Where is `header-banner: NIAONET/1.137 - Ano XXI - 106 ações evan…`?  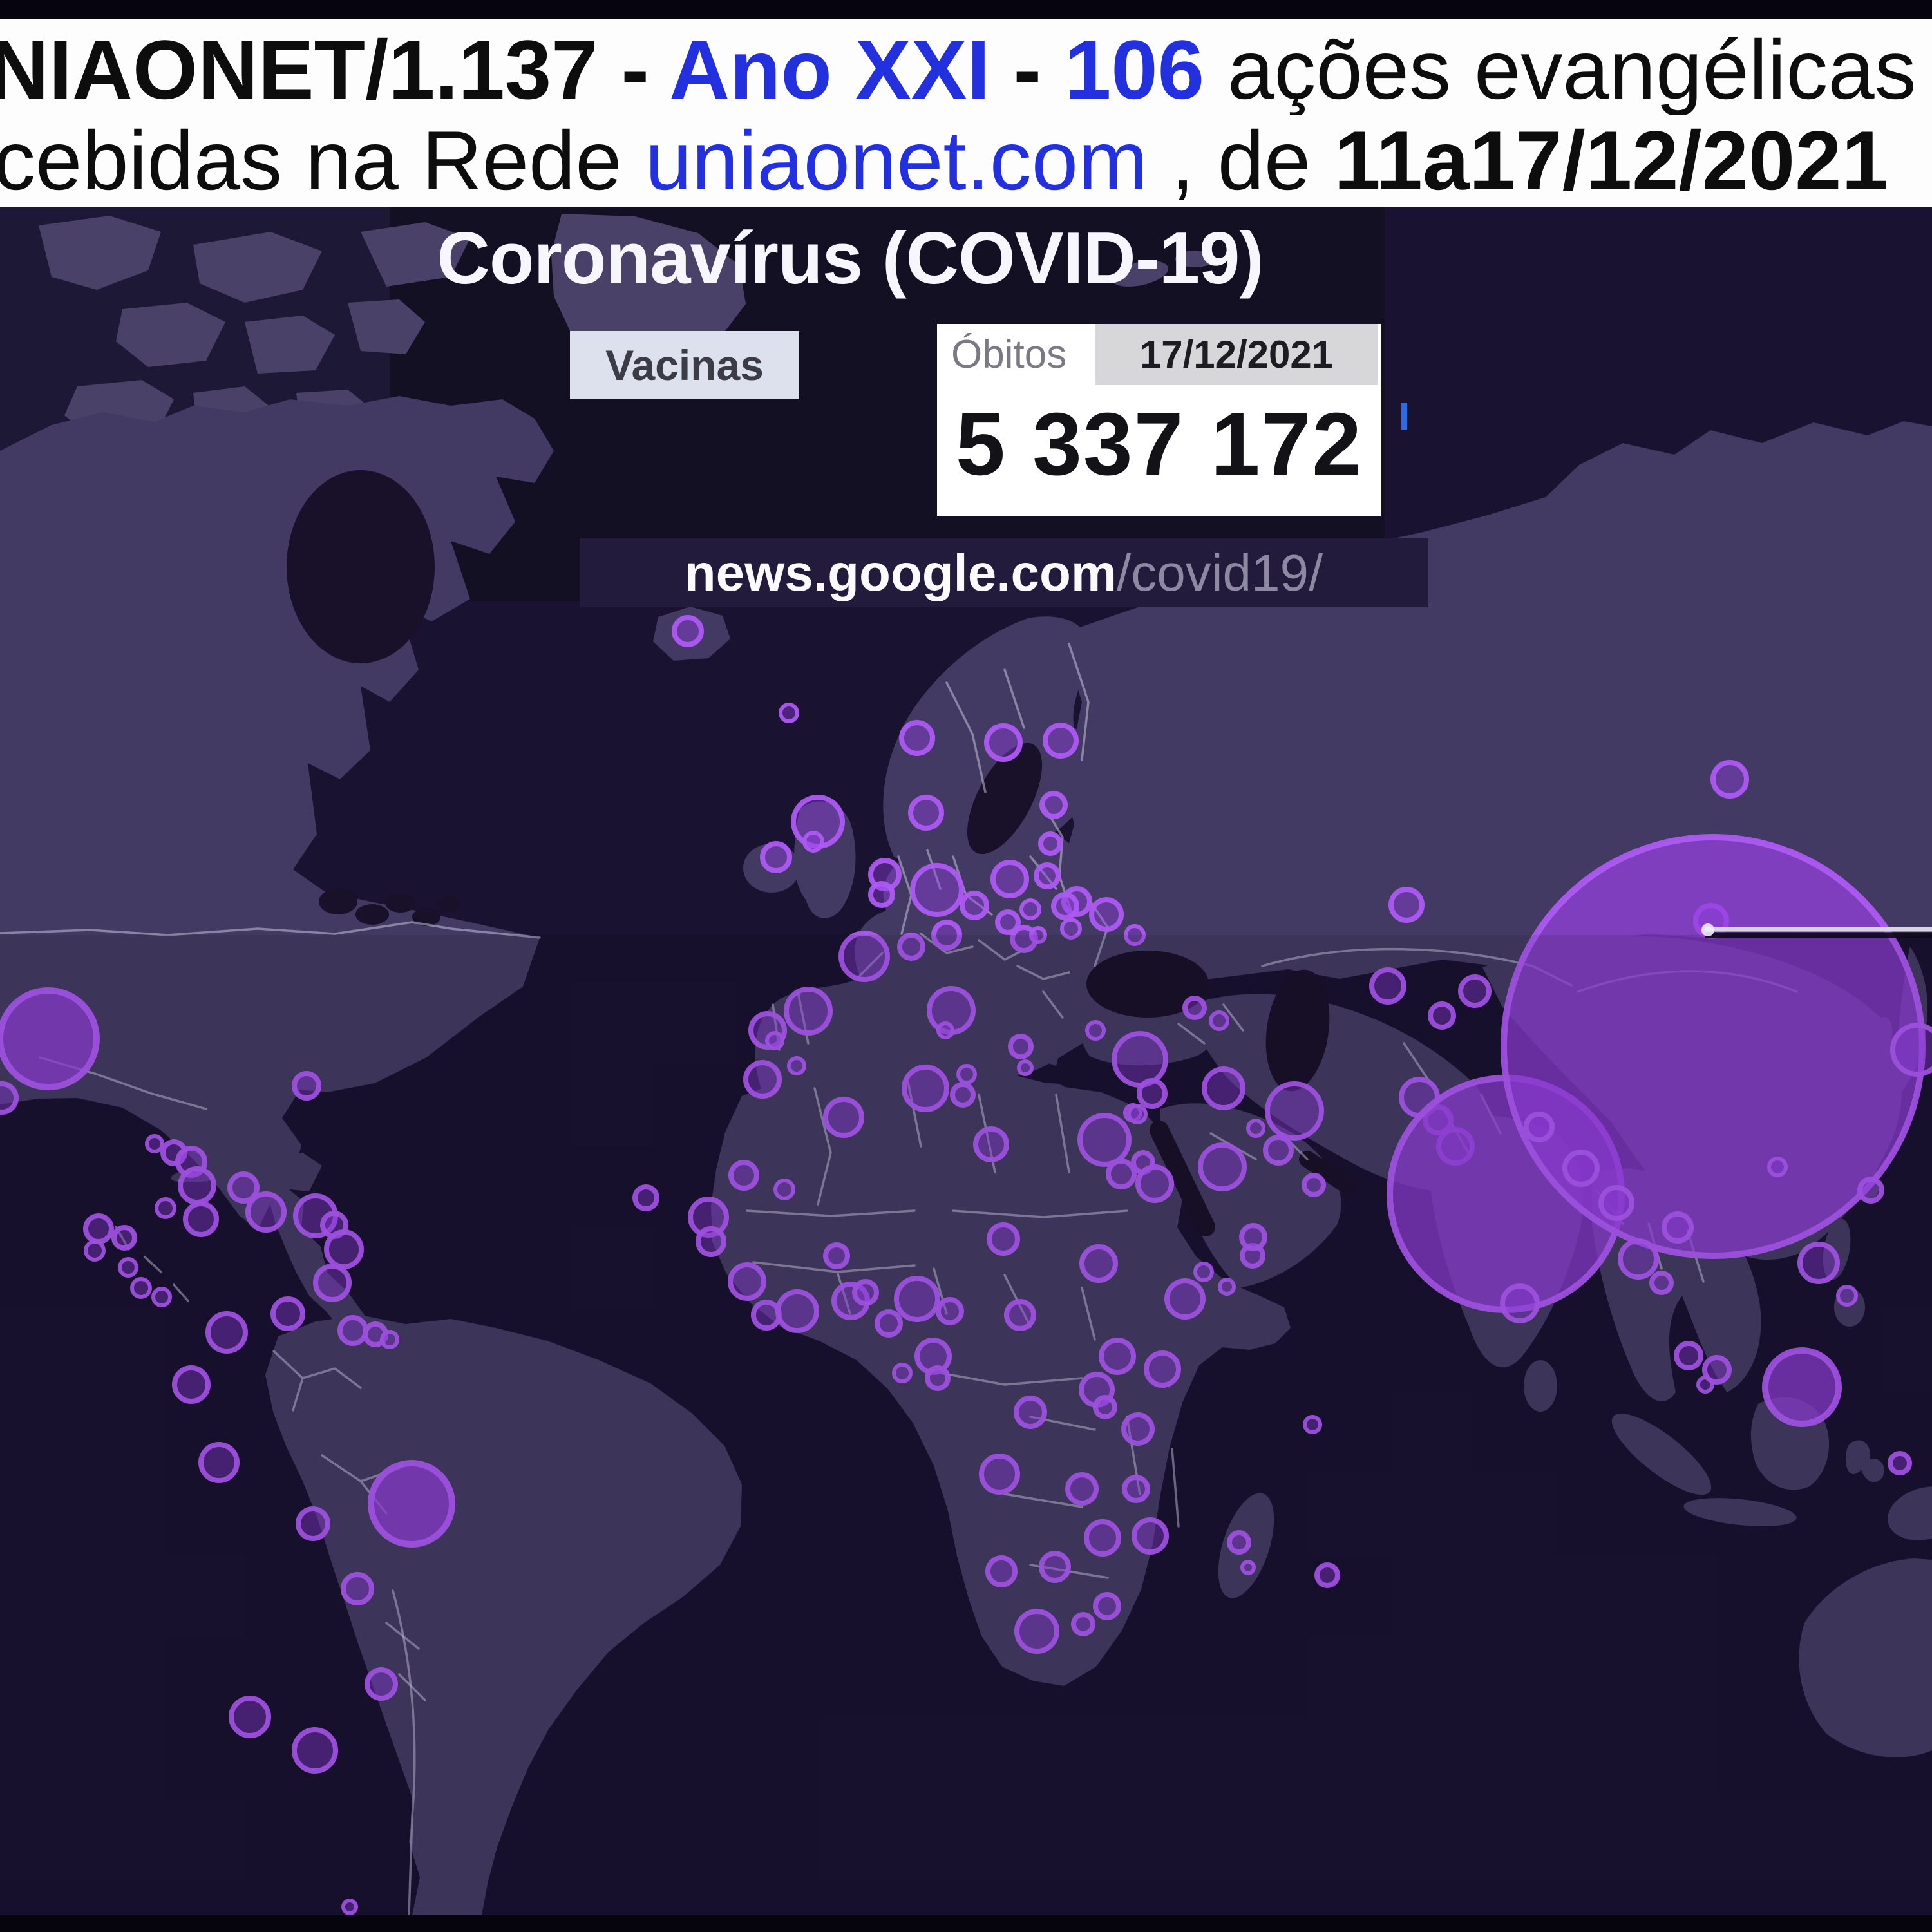 header-banner: NIAONET/1.137 - Ano XXI - 106 ações evan… is located at coordinates (966, 113).